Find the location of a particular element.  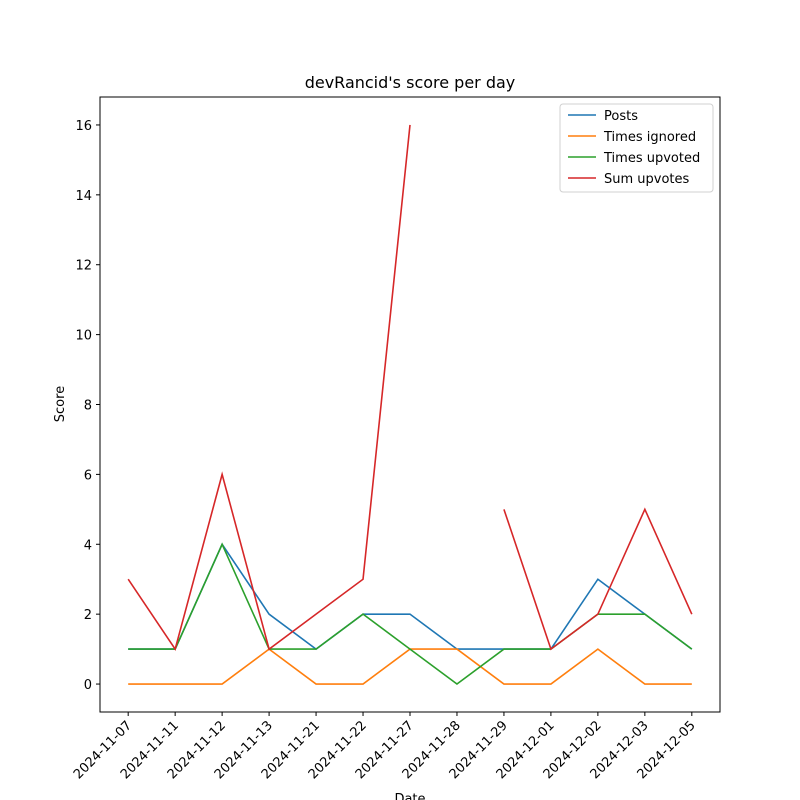

y-tick-label: 14 is located at coordinates (83, 196).